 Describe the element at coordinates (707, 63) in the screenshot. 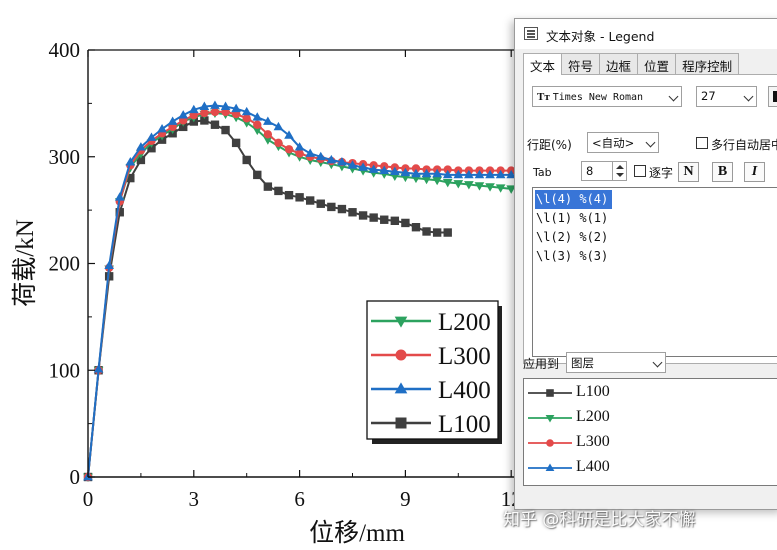

I see `tab-programming: 程序控制` at that location.